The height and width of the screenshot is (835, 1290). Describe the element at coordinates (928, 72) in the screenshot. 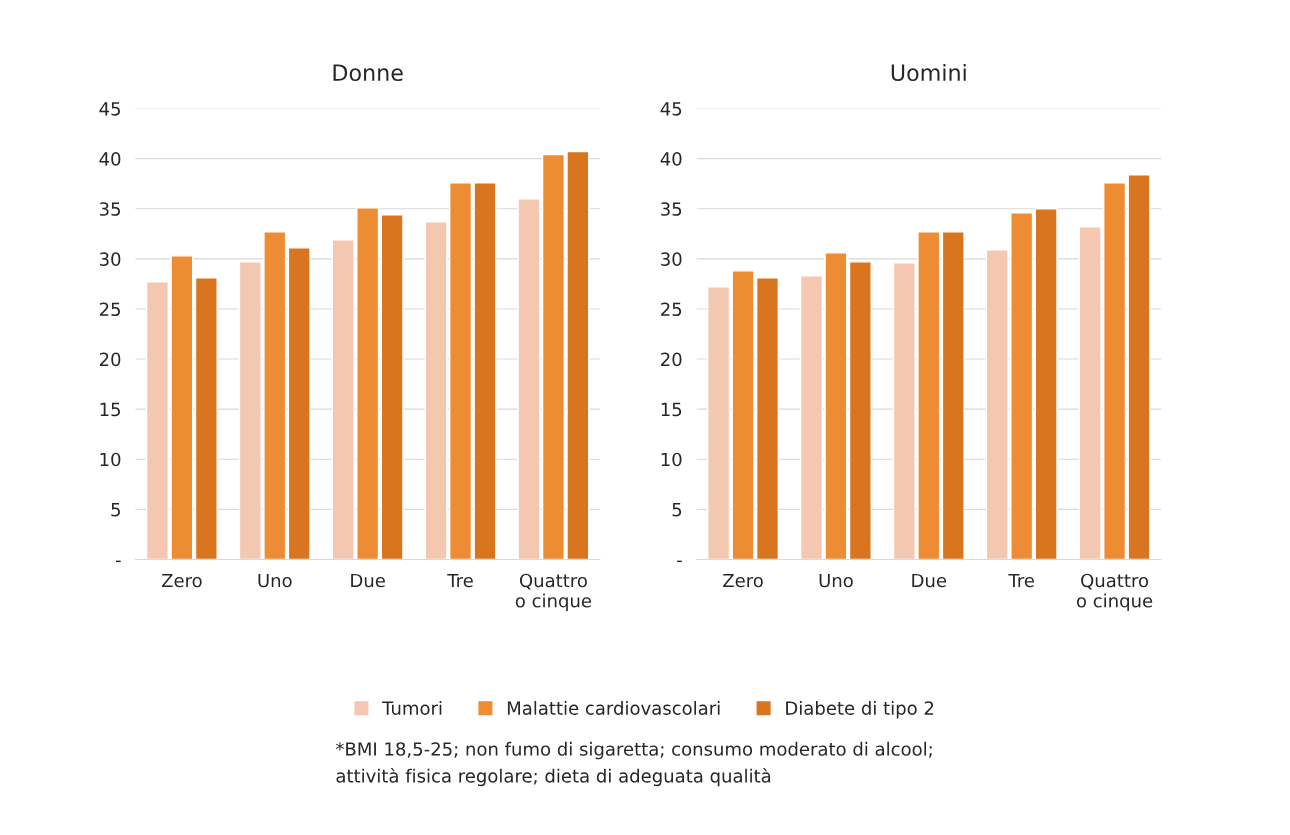

I see `chart-title: Uomini` at that location.